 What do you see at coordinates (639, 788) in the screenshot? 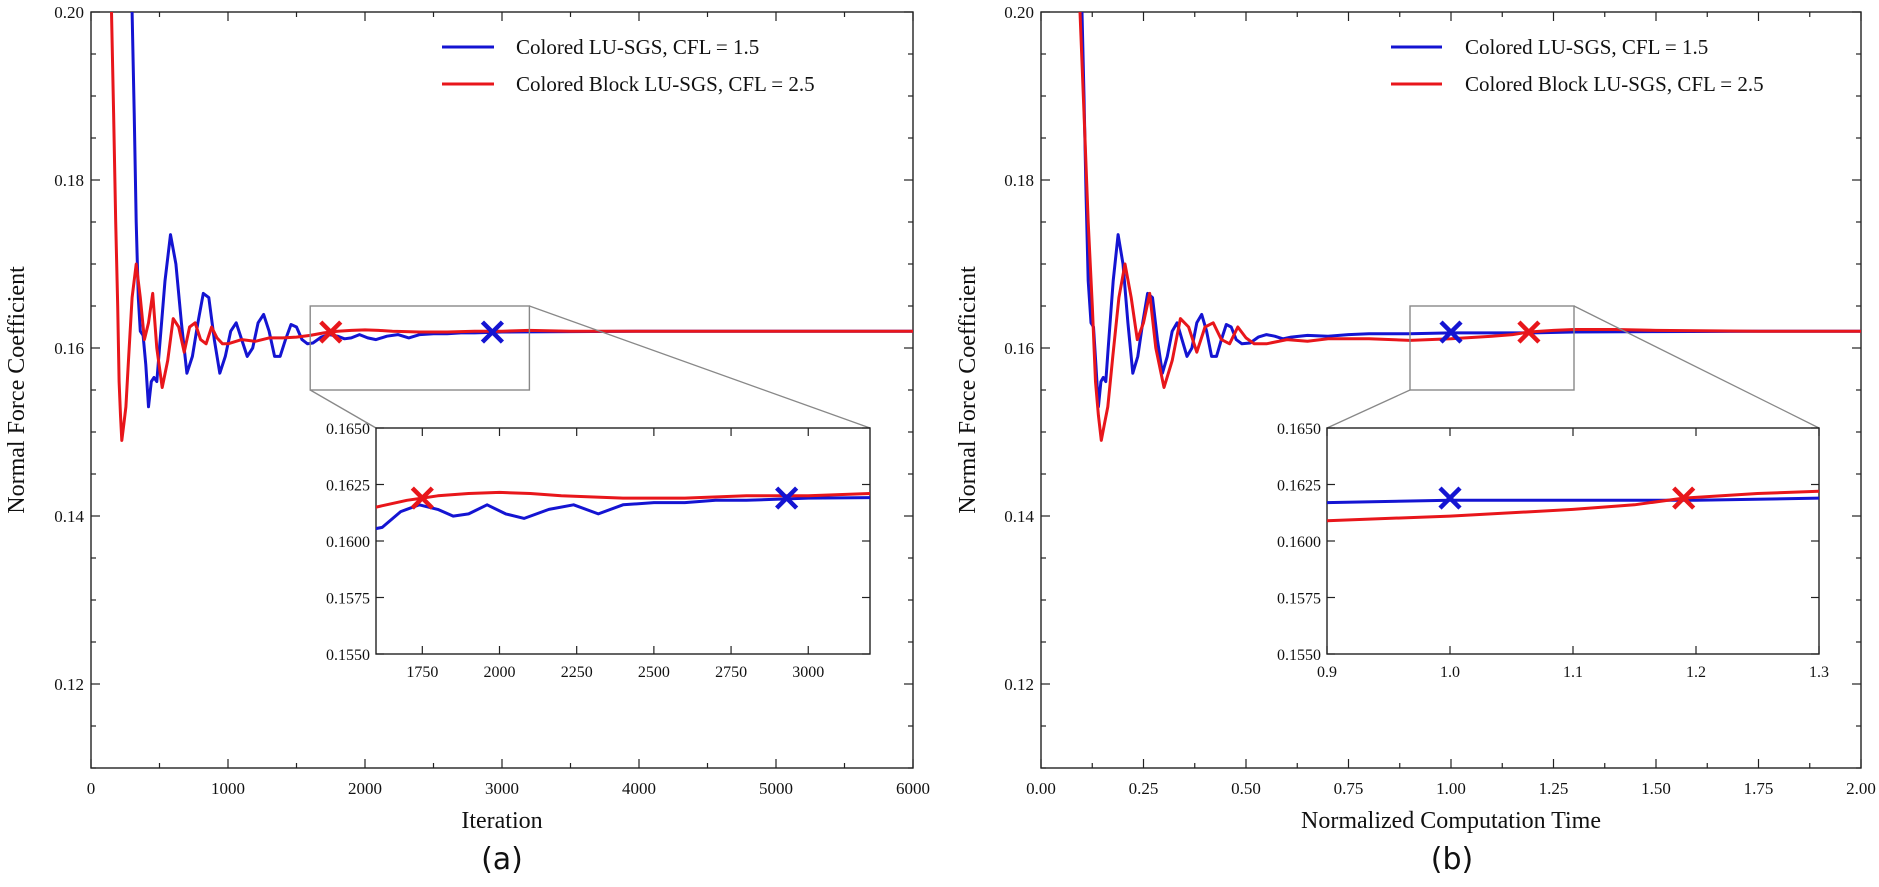
I see `x-tick-label: 4000` at bounding box center [639, 788].